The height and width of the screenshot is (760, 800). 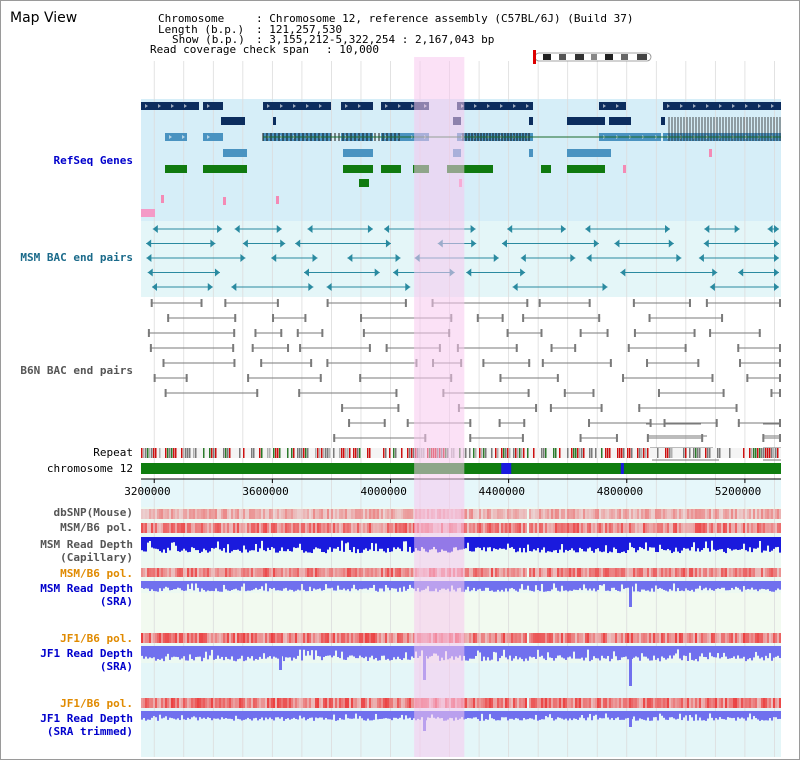 I want to click on msm-bac-label: MSM BAC end pairs, so click(x=76, y=257).